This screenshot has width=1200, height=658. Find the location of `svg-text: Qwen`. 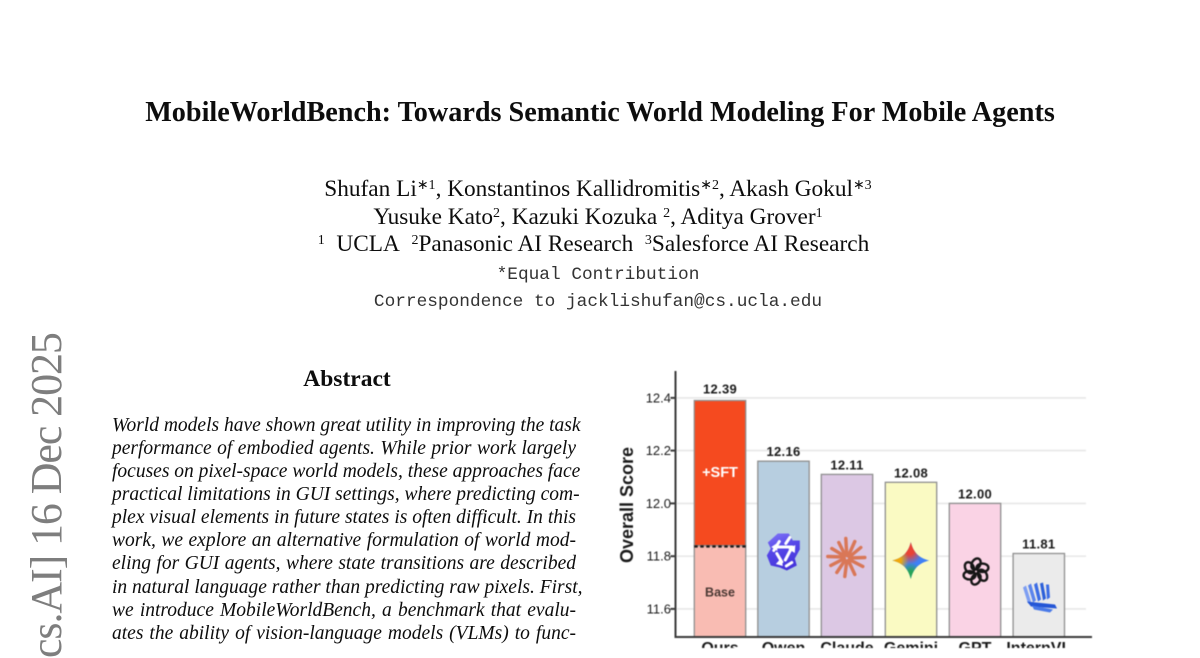

svg-text: Qwen is located at coordinates (784, 644).